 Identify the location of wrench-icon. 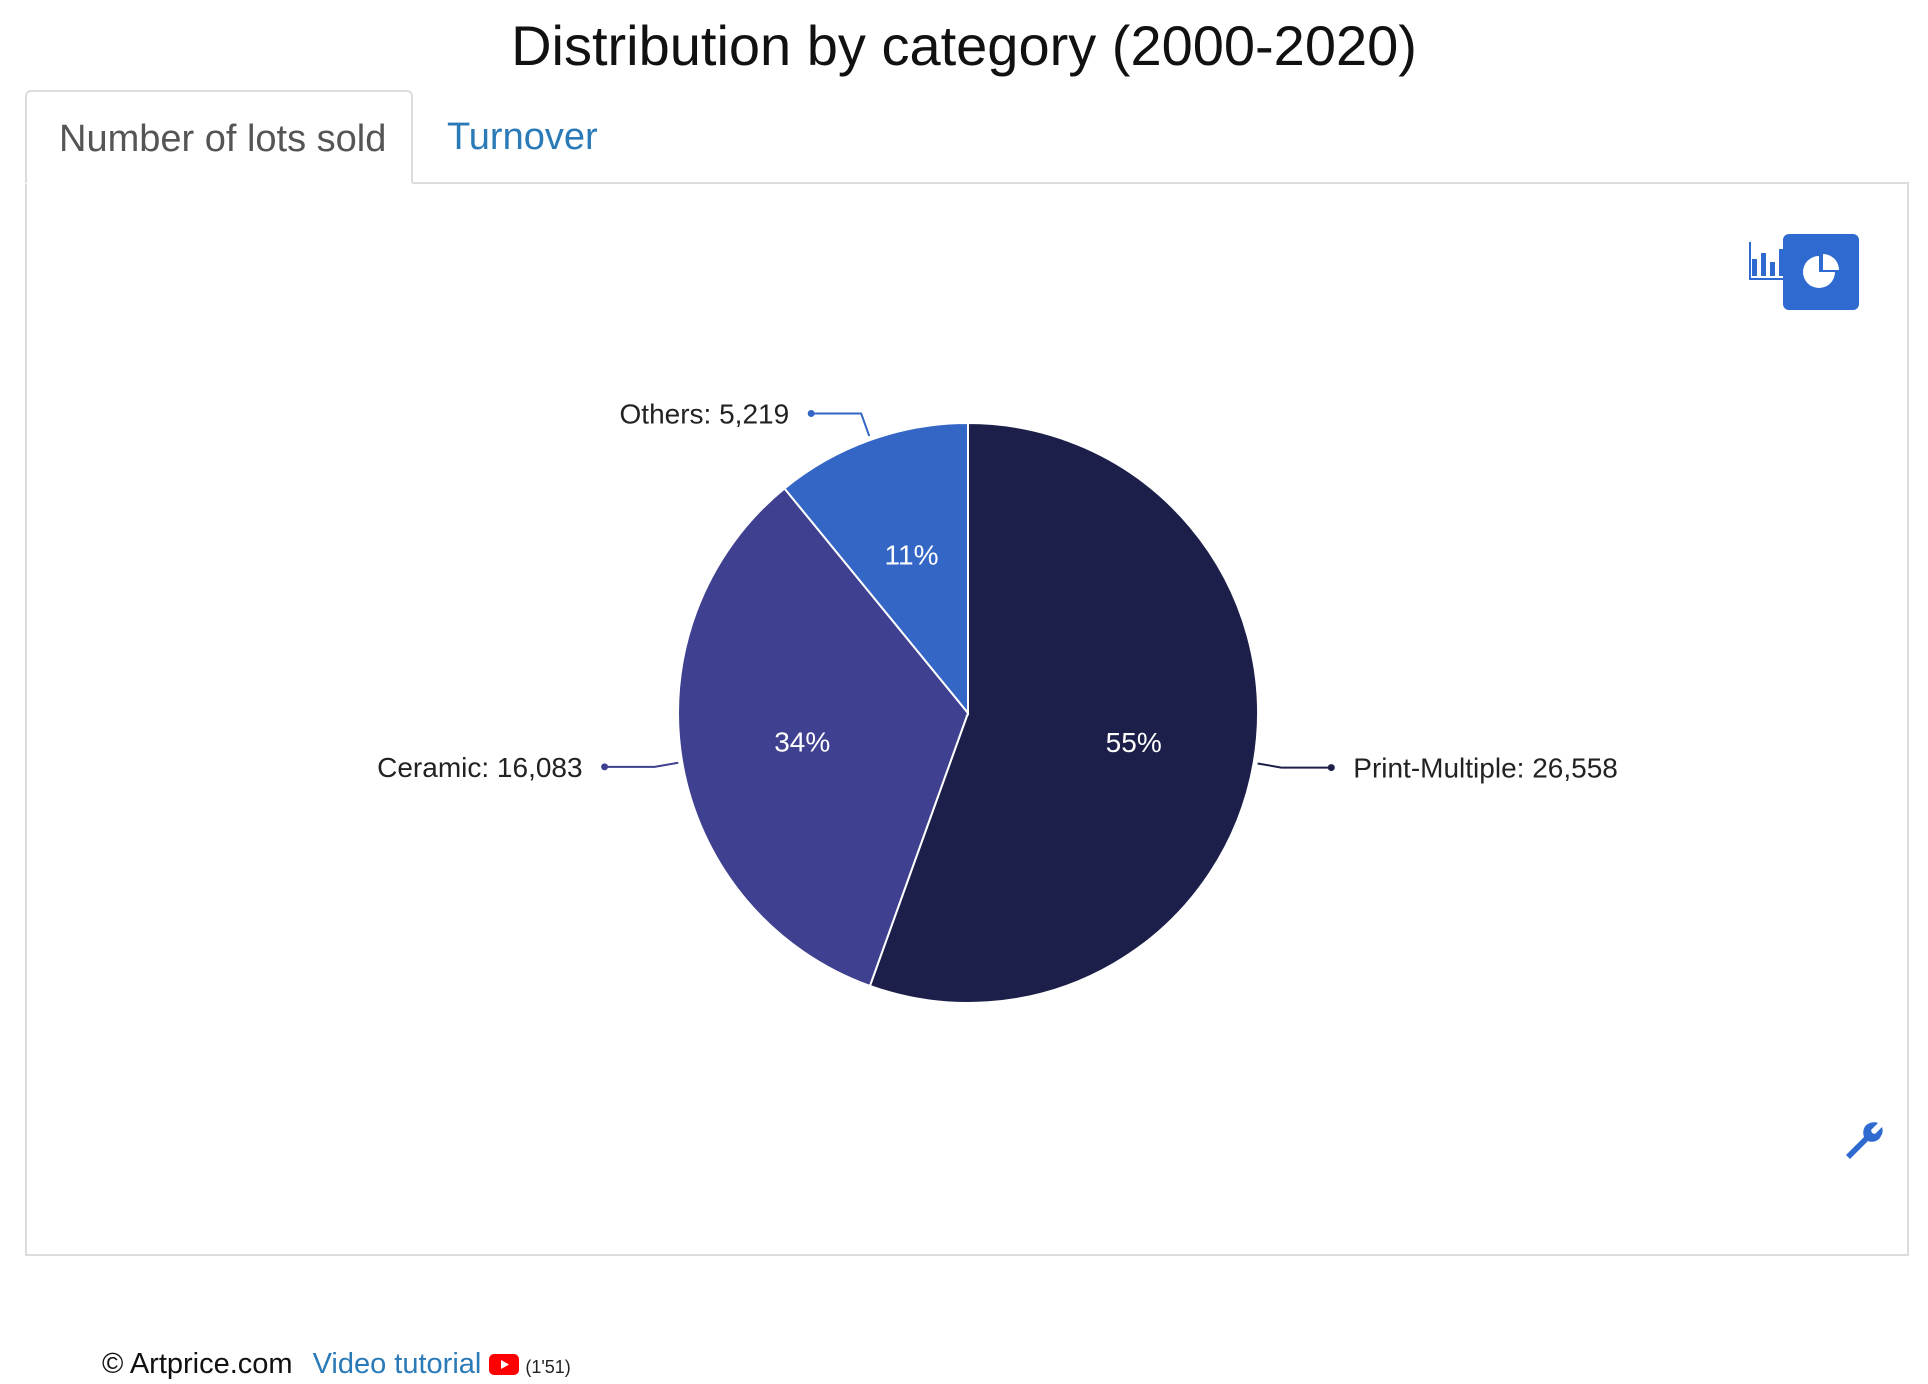
(1864, 1141).